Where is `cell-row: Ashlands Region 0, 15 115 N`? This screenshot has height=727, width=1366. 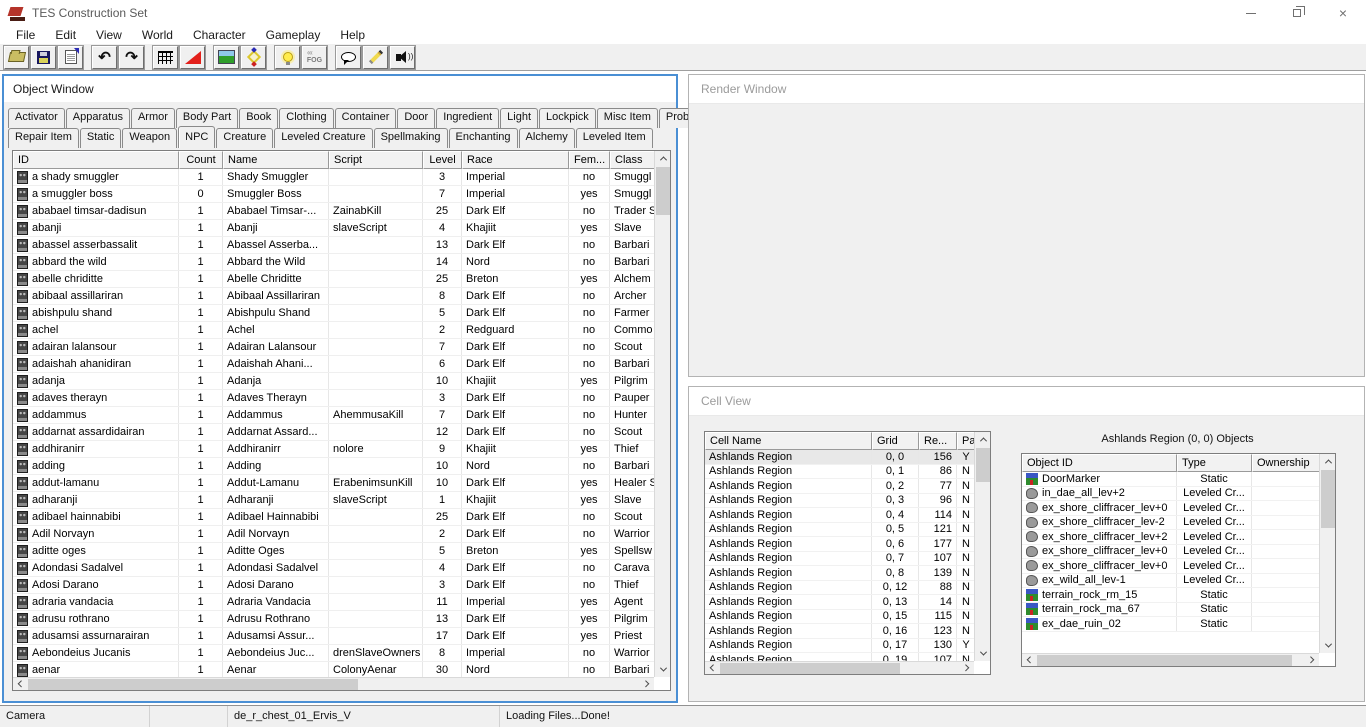 cell-row: Ashlands Region 0, 15 115 N is located at coordinates (839, 616).